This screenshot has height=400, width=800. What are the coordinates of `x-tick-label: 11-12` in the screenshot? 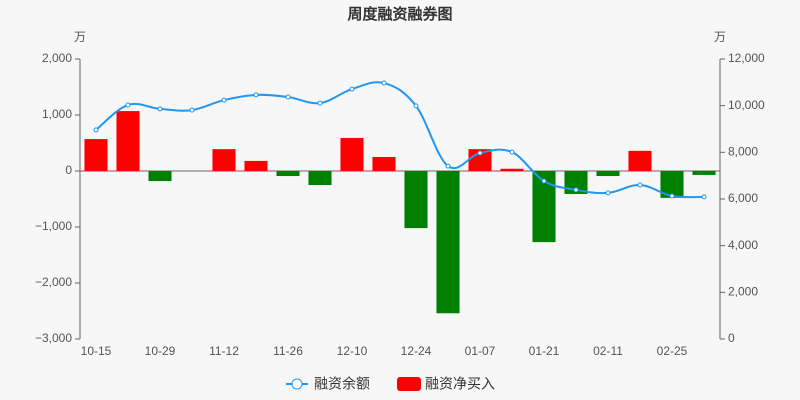 It's located at (224, 351).